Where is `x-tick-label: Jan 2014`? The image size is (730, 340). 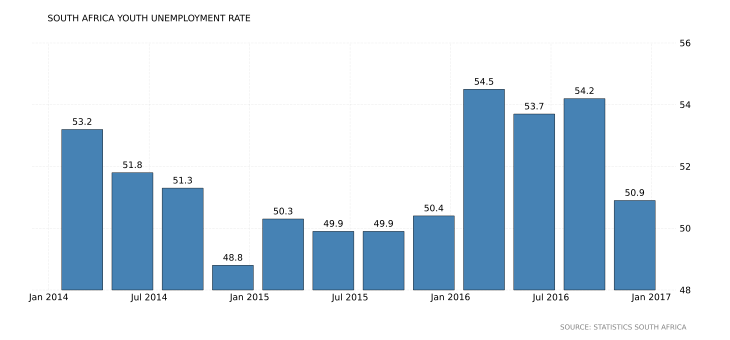 x-tick-label: Jan 2014 is located at coordinates (48, 298).